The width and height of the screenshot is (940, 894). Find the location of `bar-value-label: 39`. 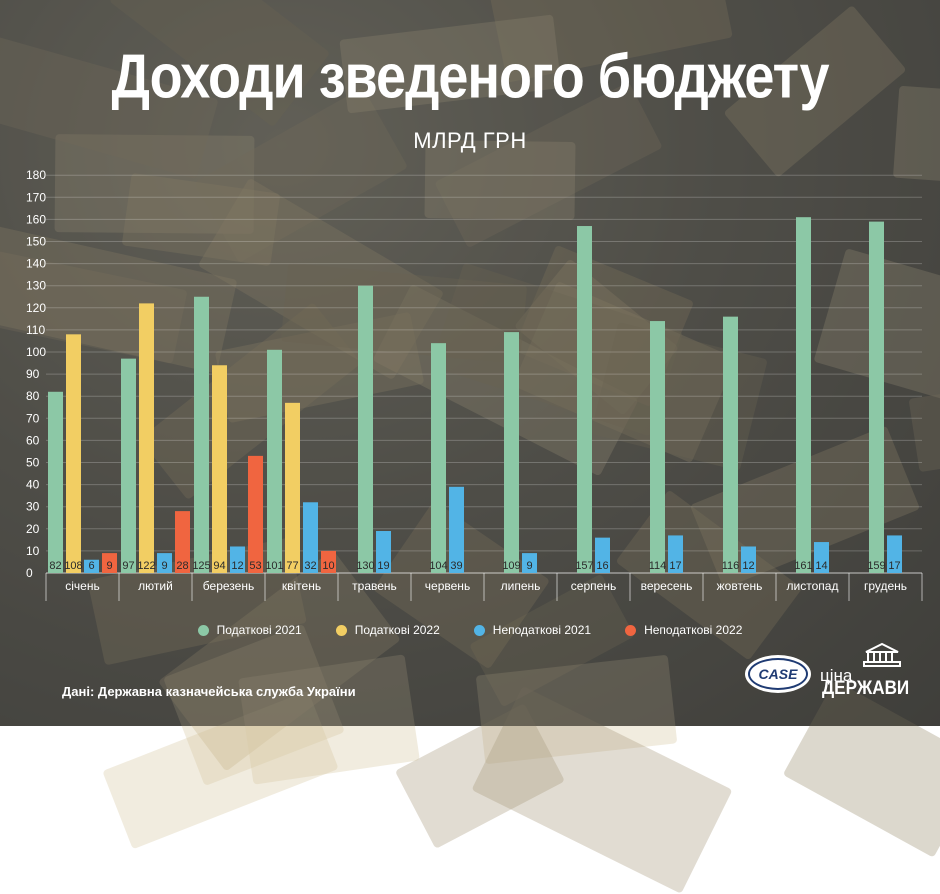

bar-value-label: 39 is located at coordinates (456, 566).